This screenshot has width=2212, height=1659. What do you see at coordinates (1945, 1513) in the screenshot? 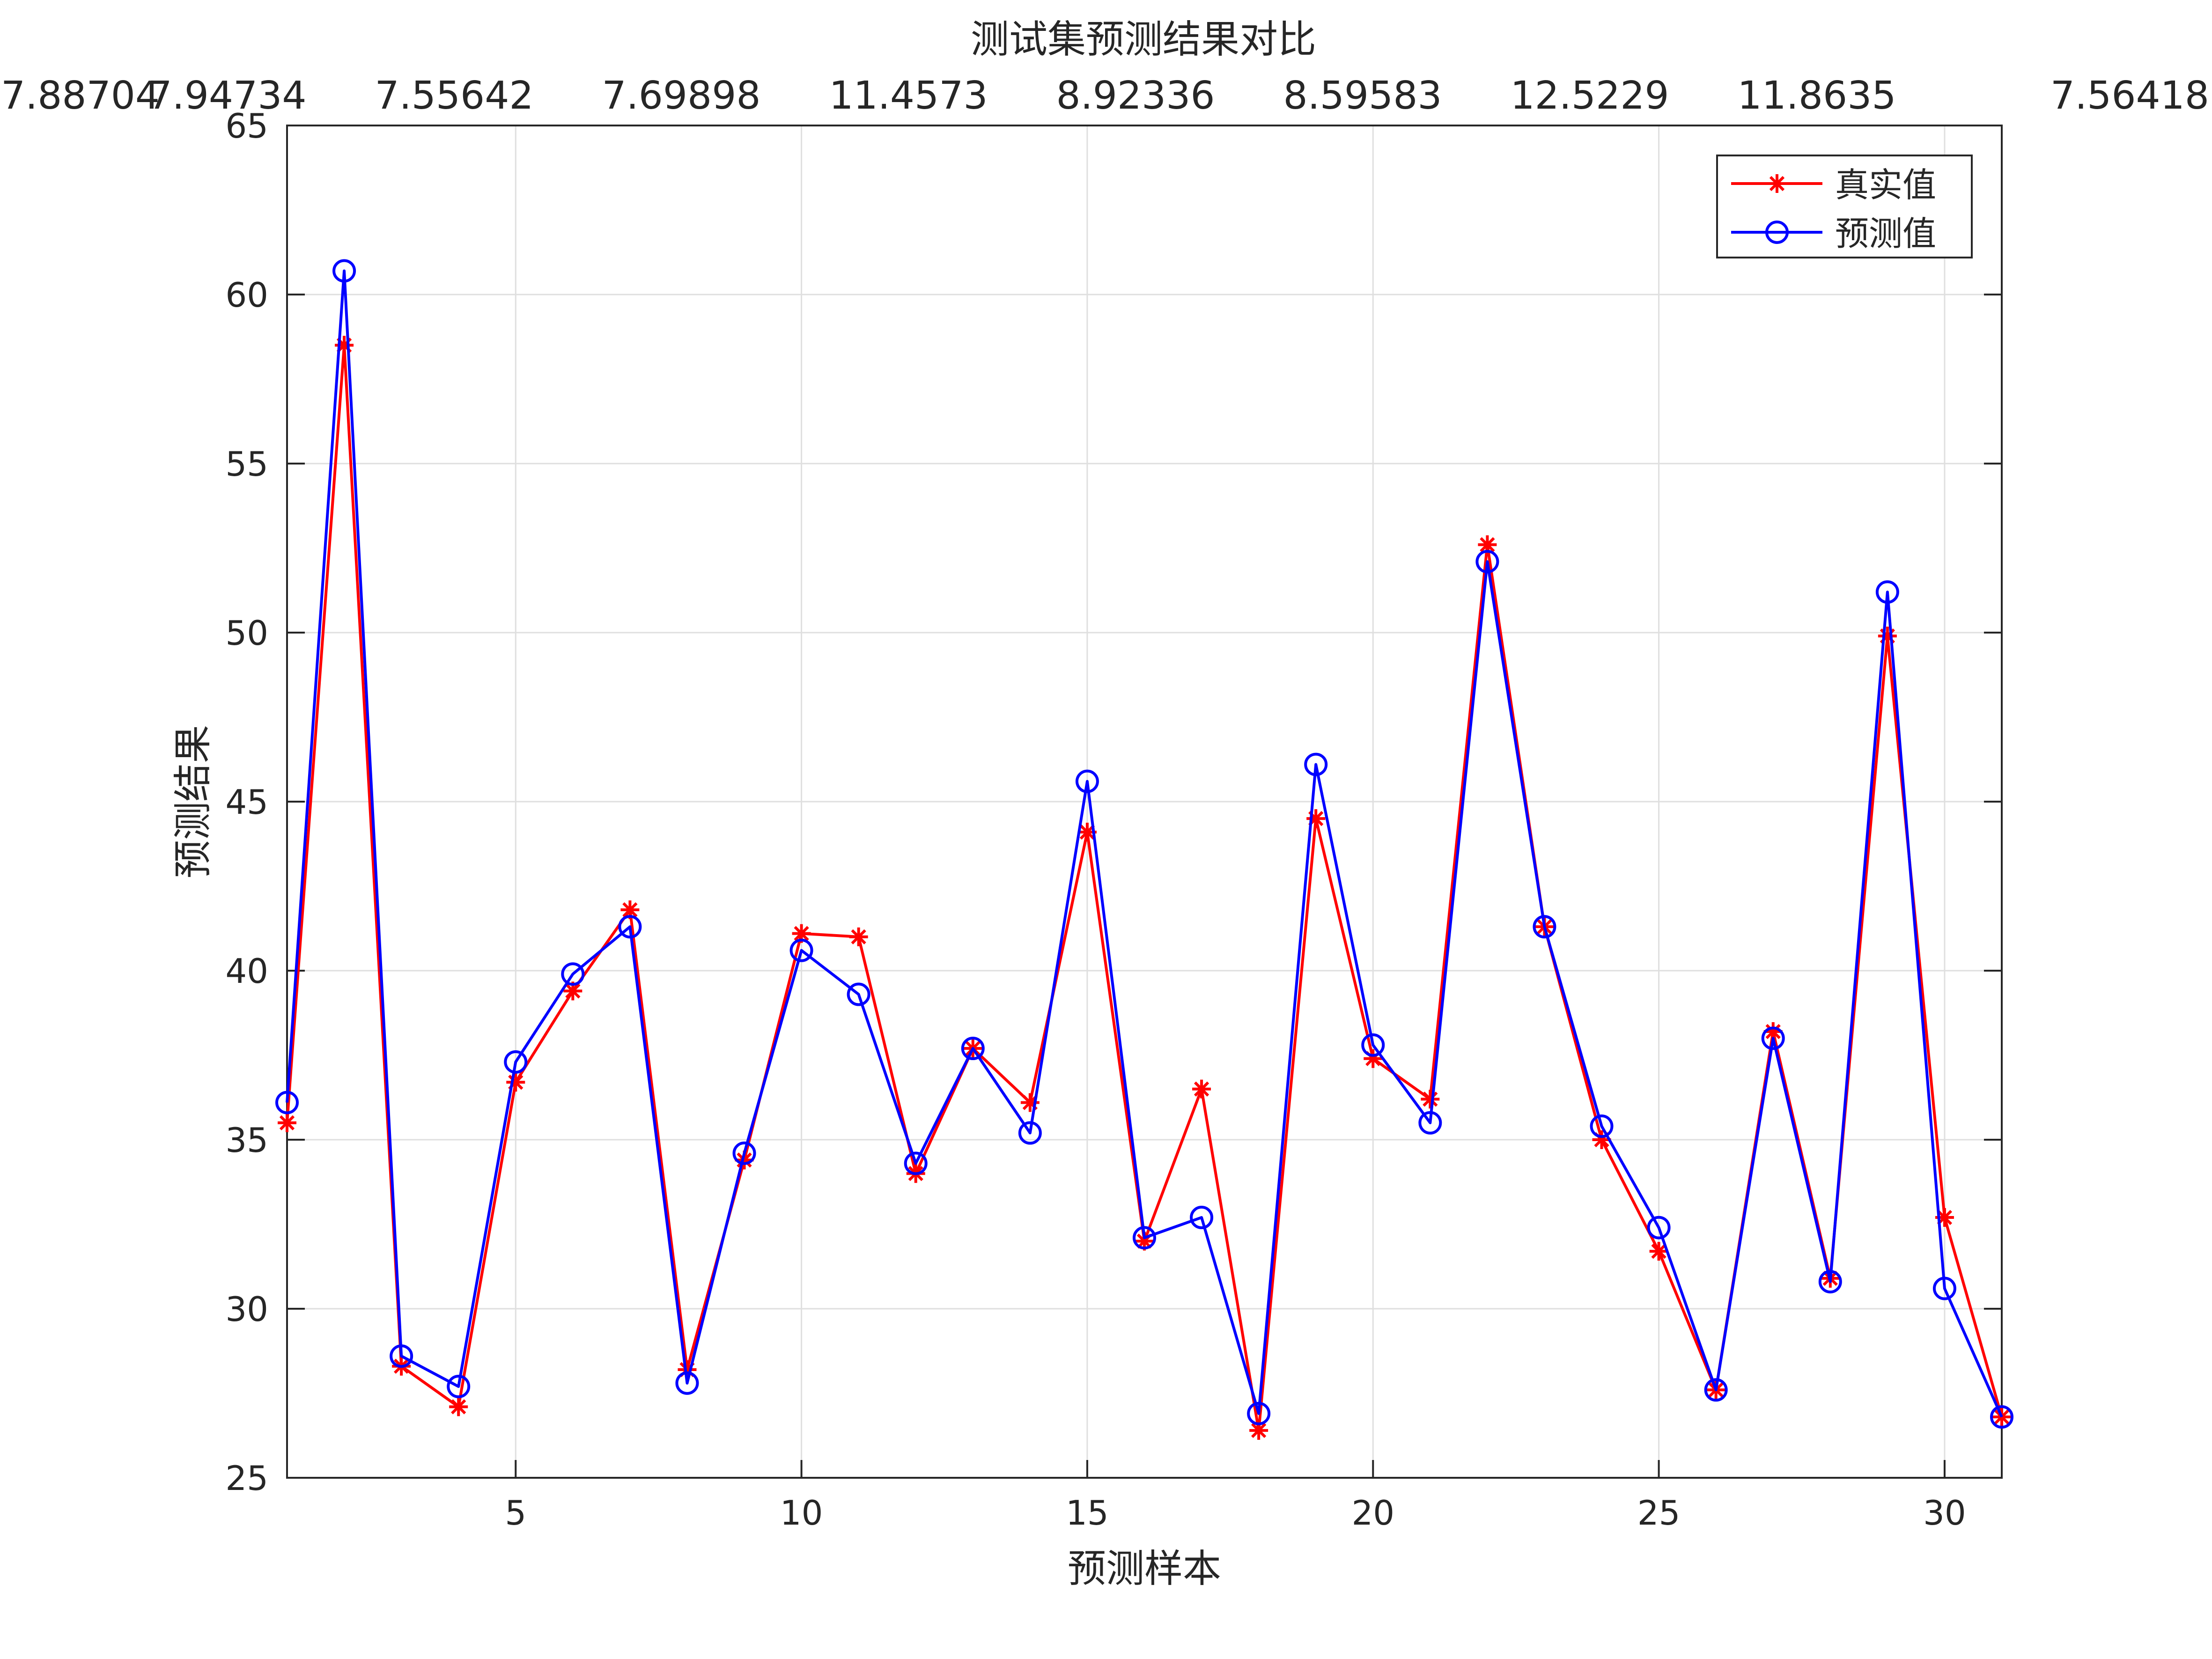
I see `x-tick-label: 30` at bounding box center [1945, 1513].